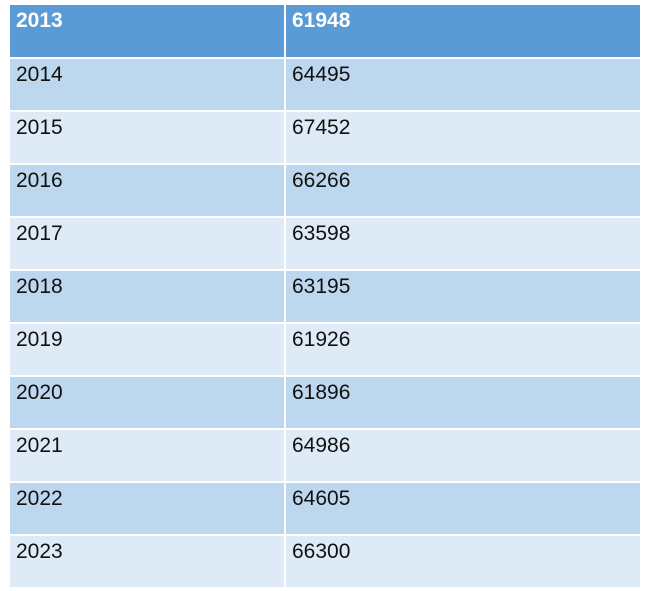  I want to click on table-row: 2021 64986, so click(325, 455).